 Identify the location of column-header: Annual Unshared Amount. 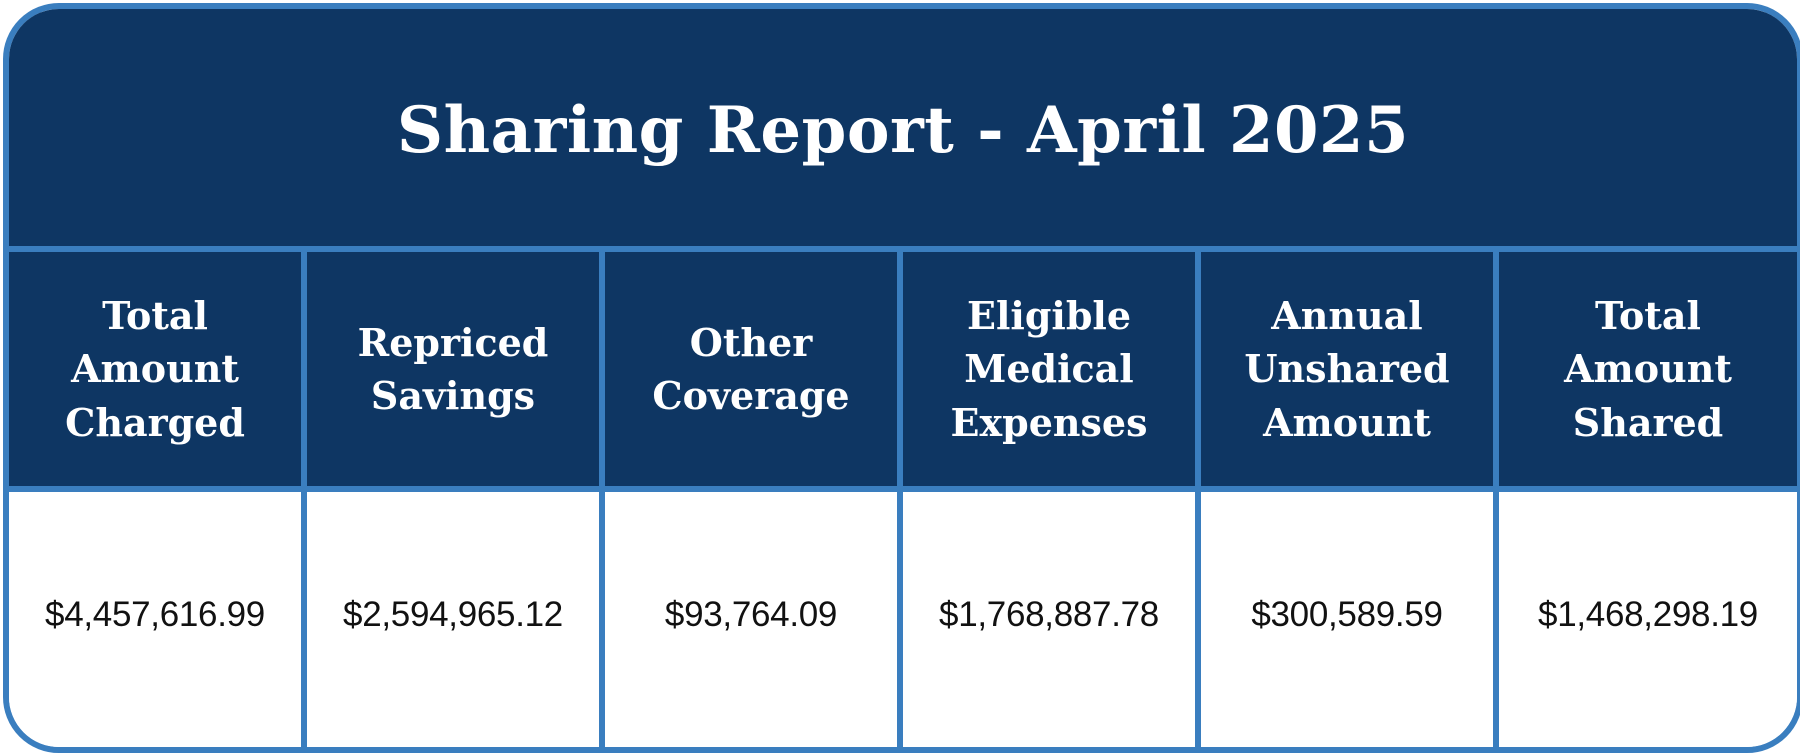
(1347, 372).